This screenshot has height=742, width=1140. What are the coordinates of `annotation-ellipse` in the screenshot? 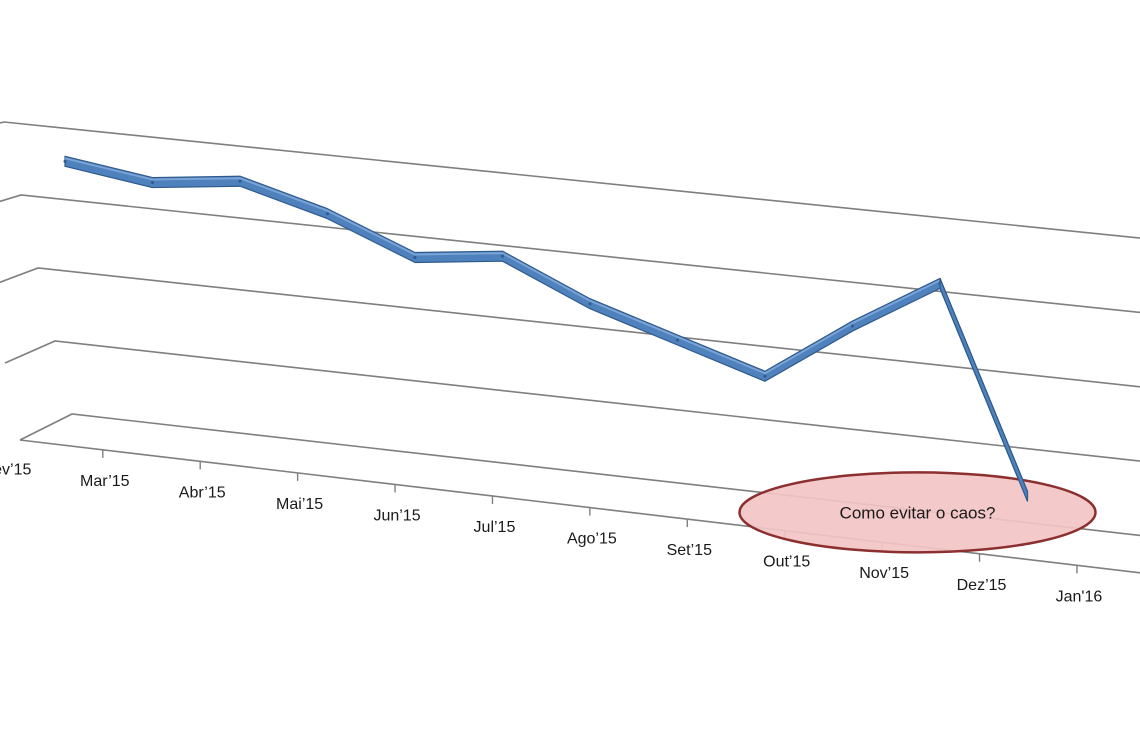 It's located at (917, 512).